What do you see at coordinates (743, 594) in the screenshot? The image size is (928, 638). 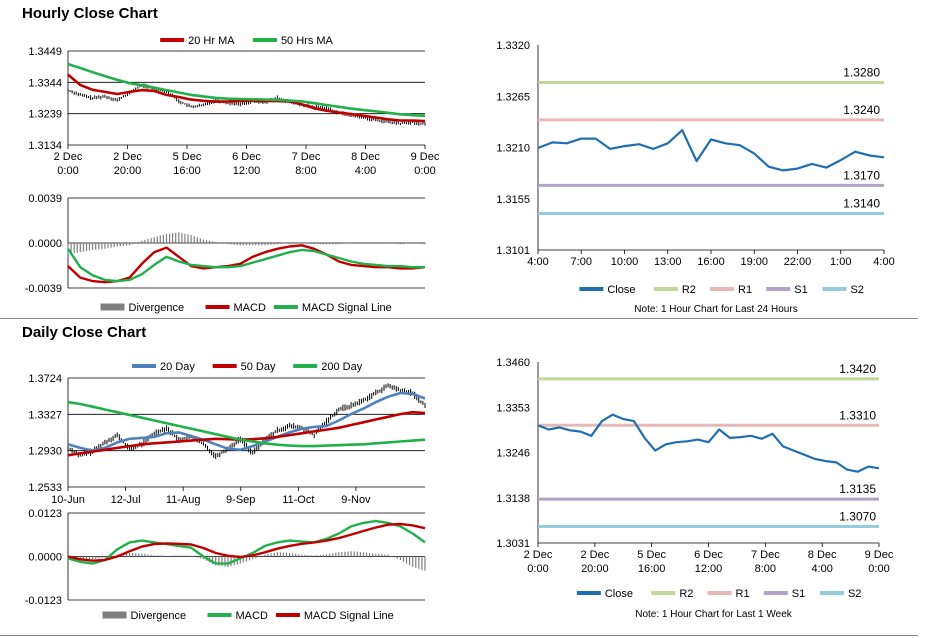 I see `daily-close-legend-label: R1` at bounding box center [743, 594].